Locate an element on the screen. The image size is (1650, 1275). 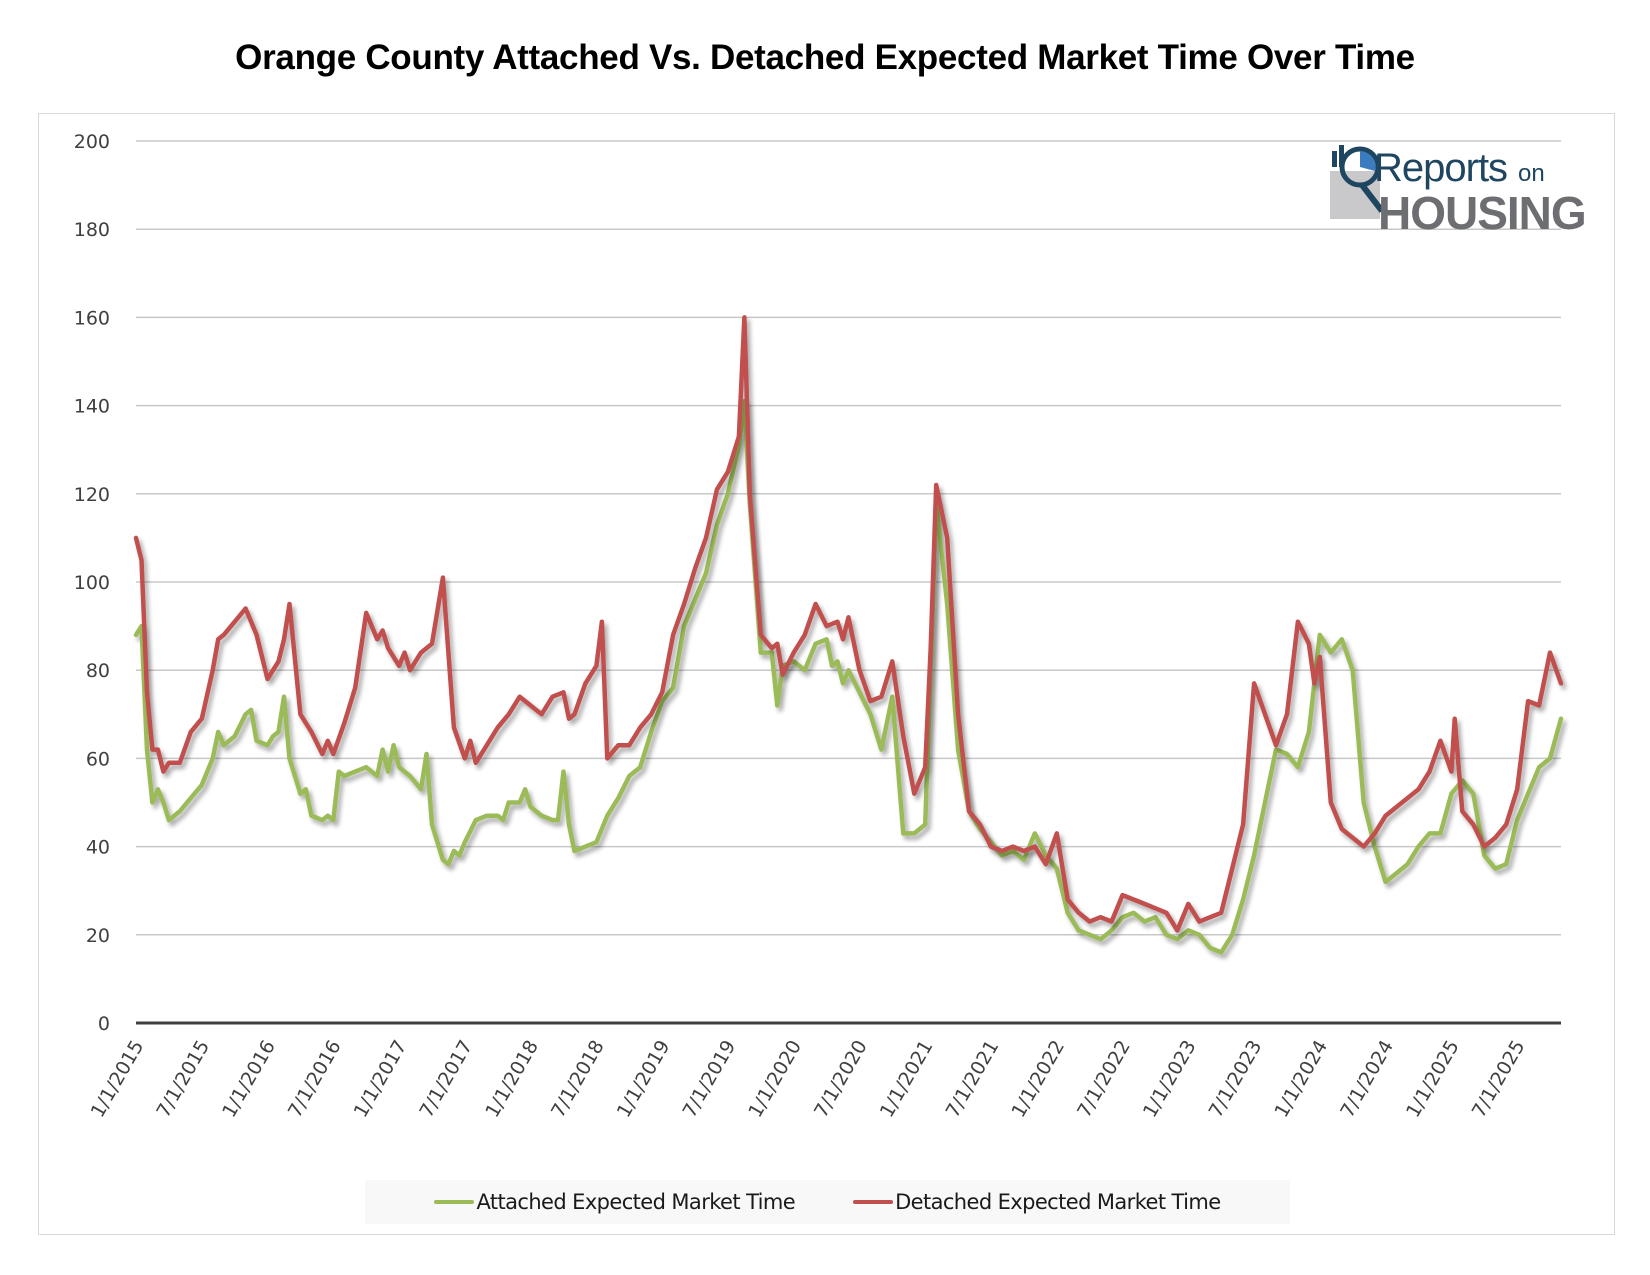
logo-housing-text: HOUSING is located at coordinates (1481, 210).